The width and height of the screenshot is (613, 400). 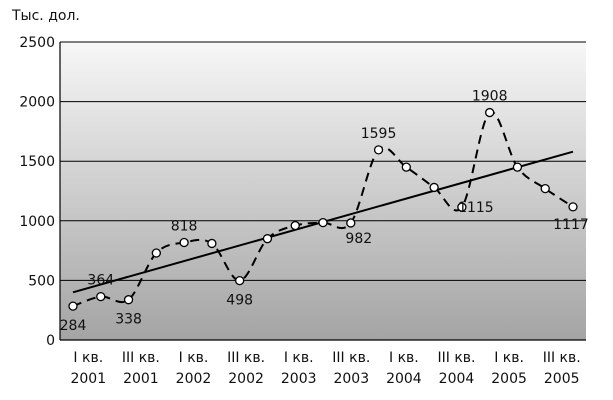 What do you see at coordinates (73, 326) in the screenshot?
I see `data-label: 284` at bounding box center [73, 326].